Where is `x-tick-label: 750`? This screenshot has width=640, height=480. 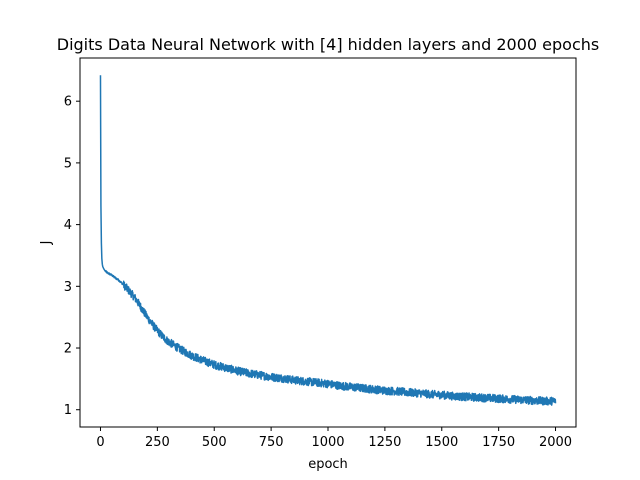
x-tick-label: 750 is located at coordinates (271, 442).